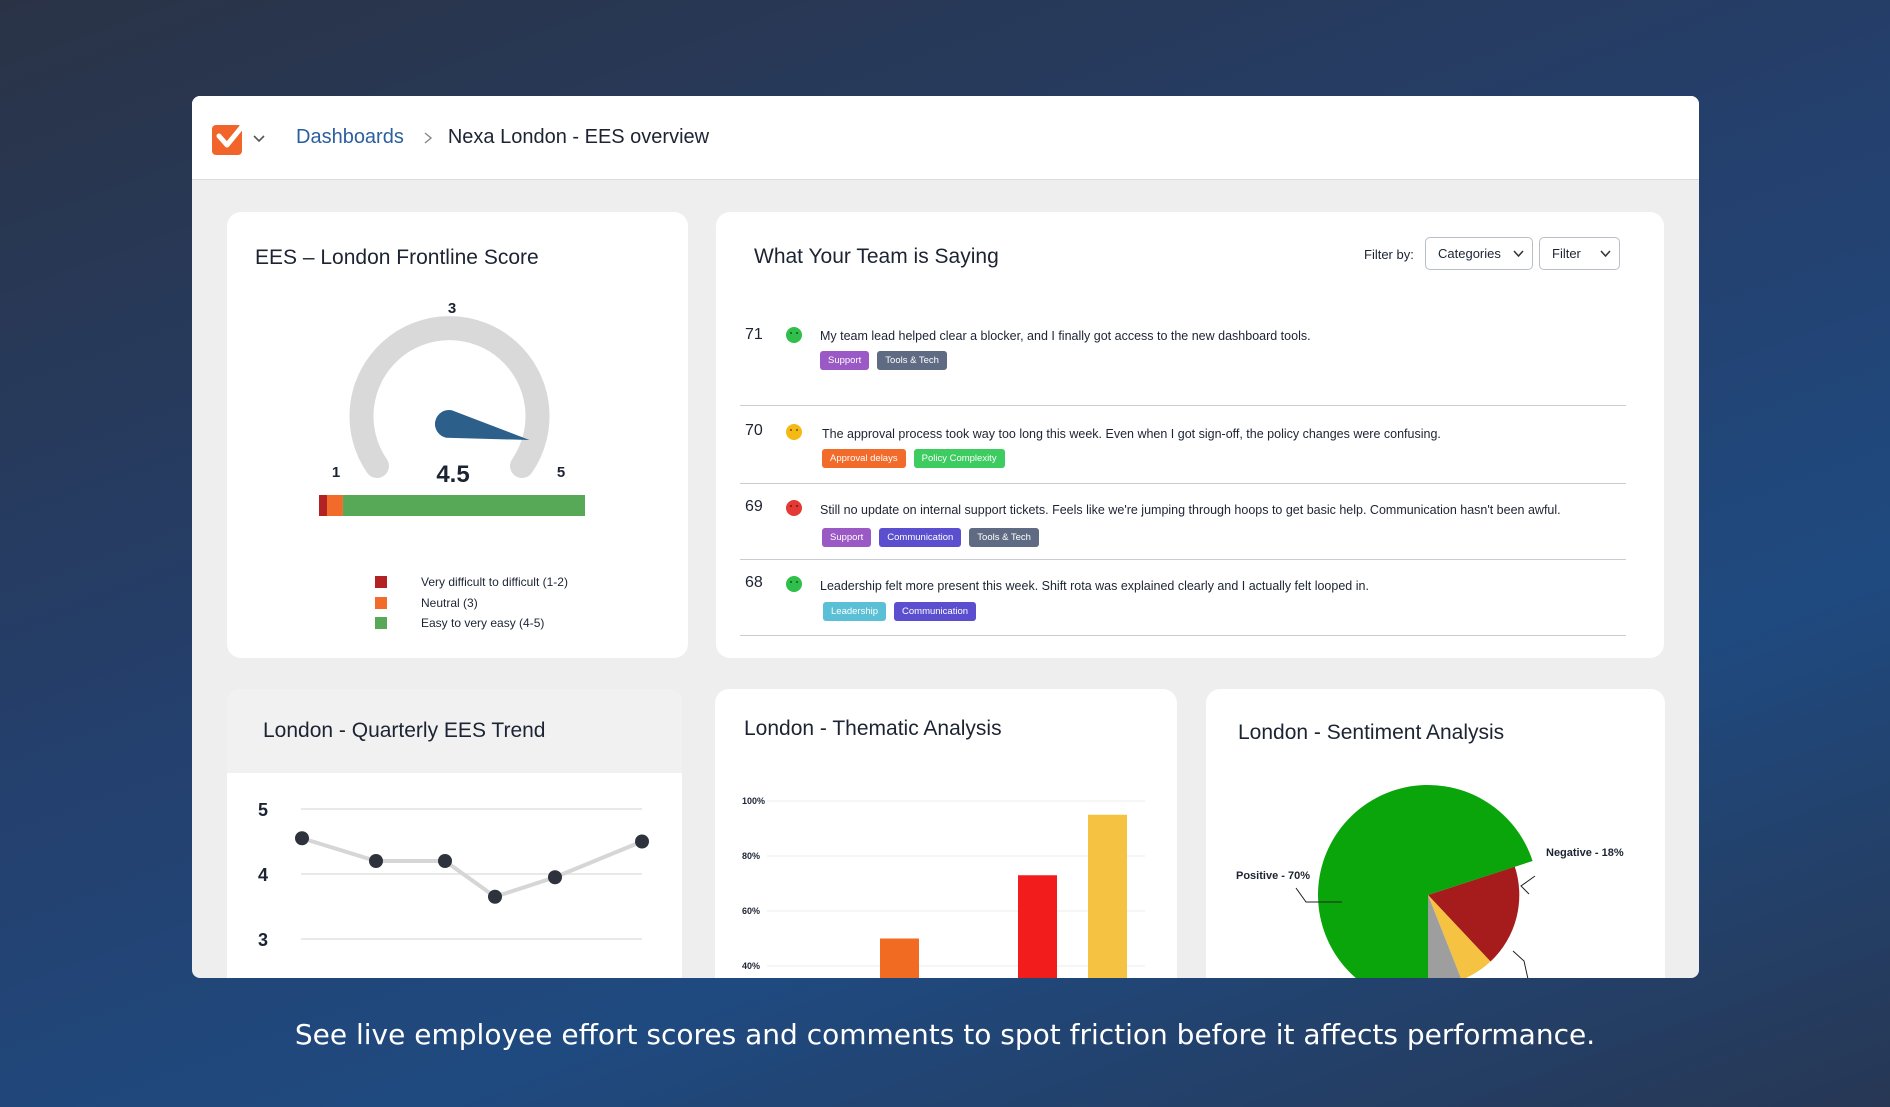 The width and height of the screenshot is (1890, 1107). What do you see at coordinates (336, 472) in the screenshot?
I see `gauge-tick-min: 1` at bounding box center [336, 472].